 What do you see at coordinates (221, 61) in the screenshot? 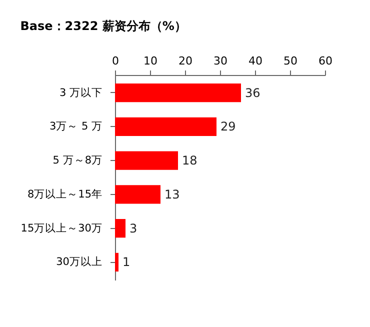
I see `x-tick-label: 30` at bounding box center [221, 61].